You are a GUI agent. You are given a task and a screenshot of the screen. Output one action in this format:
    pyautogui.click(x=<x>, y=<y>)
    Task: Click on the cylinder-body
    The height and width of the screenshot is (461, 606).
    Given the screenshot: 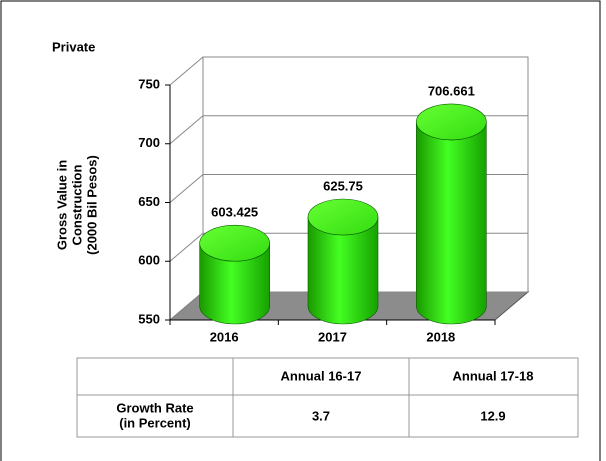 What is the action you would take?
    pyautogui.click(x=451, y=223)
    